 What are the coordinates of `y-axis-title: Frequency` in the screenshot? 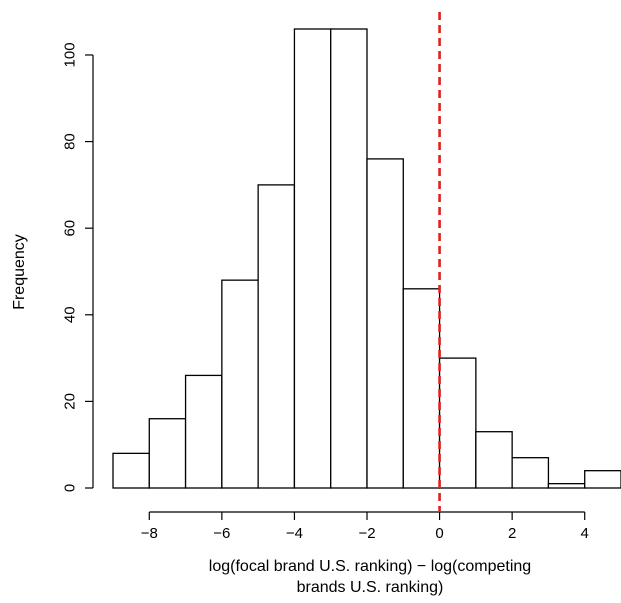 It's located at (19, 272).